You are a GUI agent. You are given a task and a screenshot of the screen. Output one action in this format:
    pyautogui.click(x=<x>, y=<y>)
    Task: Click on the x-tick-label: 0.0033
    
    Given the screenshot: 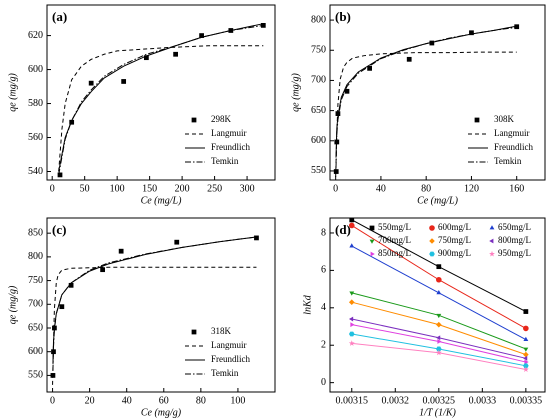 What is the action you would take?
    pyautogui.click(x=483, y=400)
    